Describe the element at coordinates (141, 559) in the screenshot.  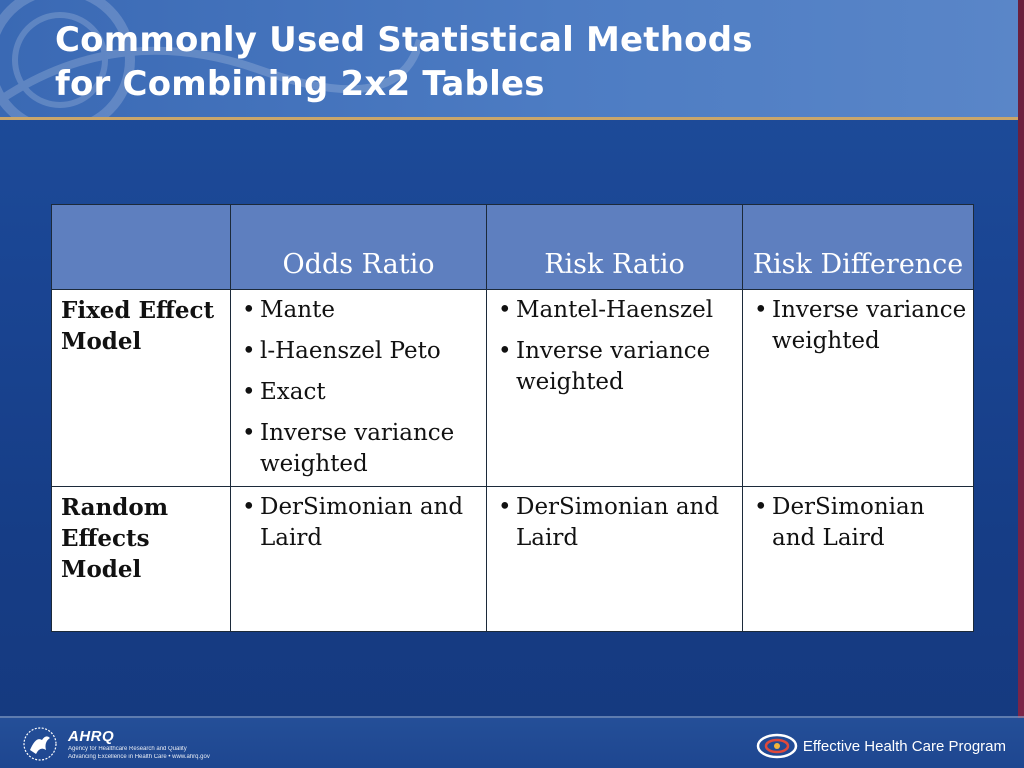
I see `row-label-random-effects: Random Effects Model` at that location.